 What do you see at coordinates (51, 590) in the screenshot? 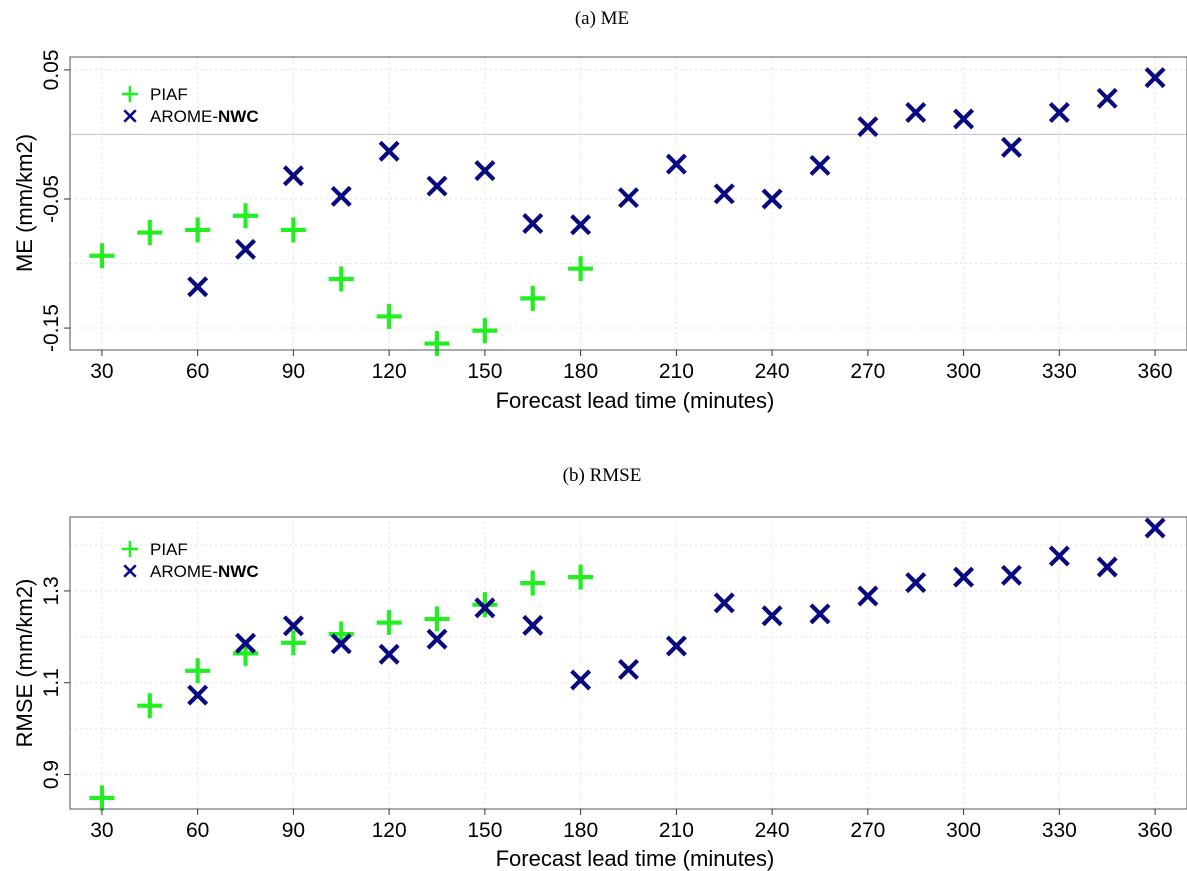
I see `y-tick-label: 1.3` at bounding box center [51, 590].